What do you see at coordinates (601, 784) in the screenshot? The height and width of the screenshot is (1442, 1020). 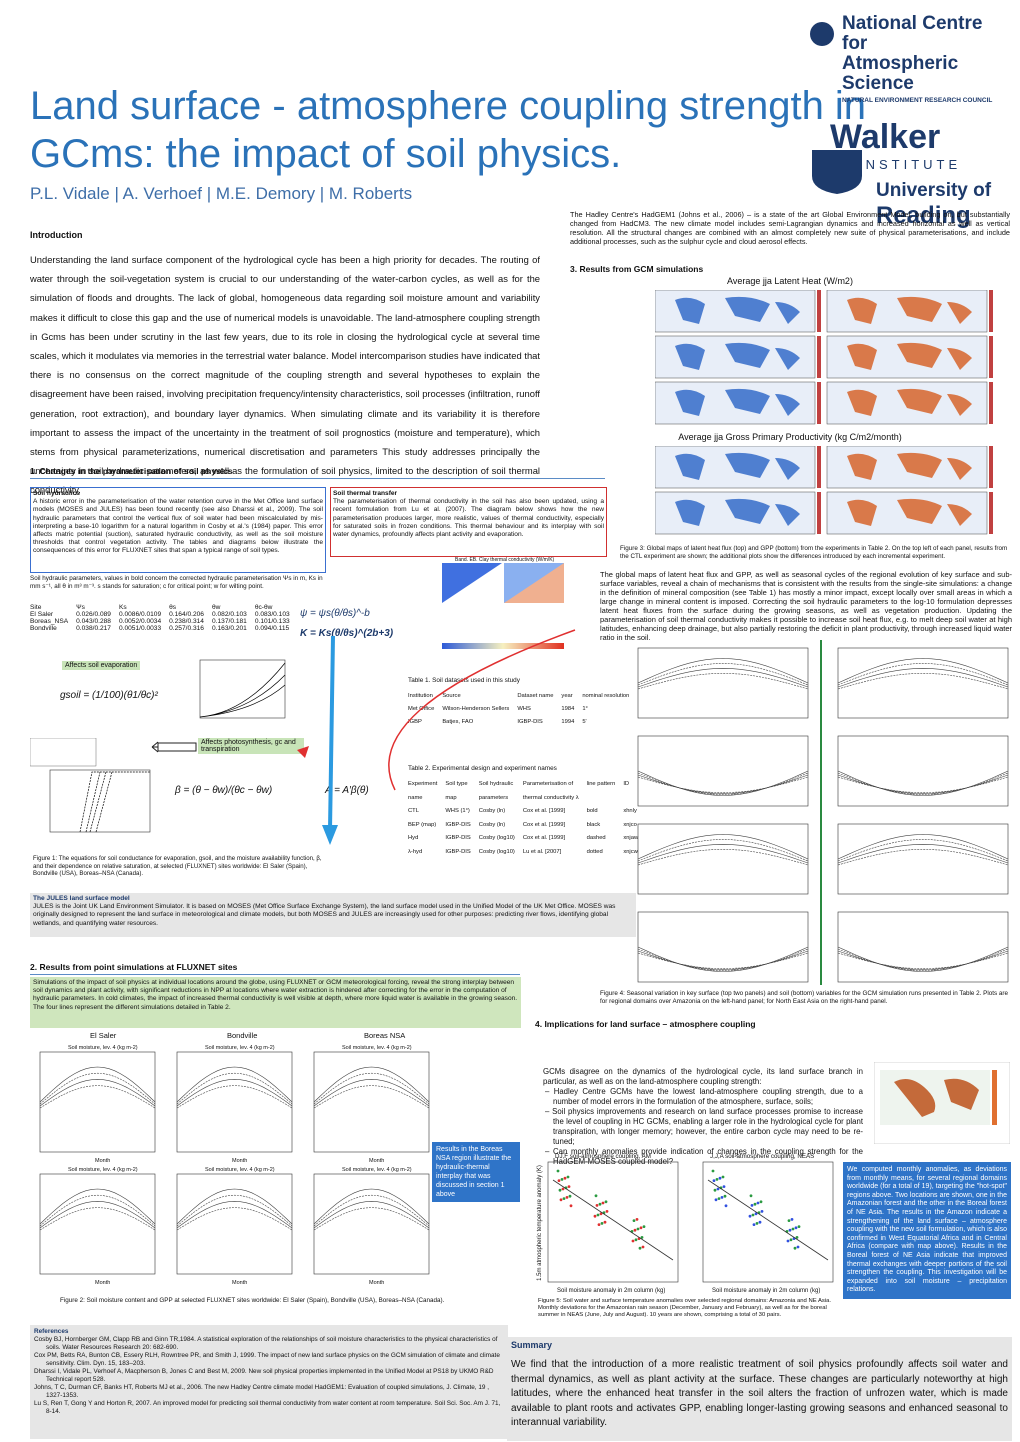 I see `table-cell: line pattern` at bounding box center [601, 784].